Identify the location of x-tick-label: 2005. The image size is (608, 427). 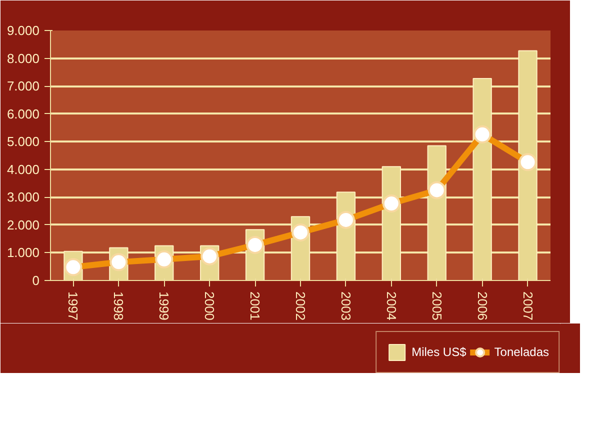
(436, 306).